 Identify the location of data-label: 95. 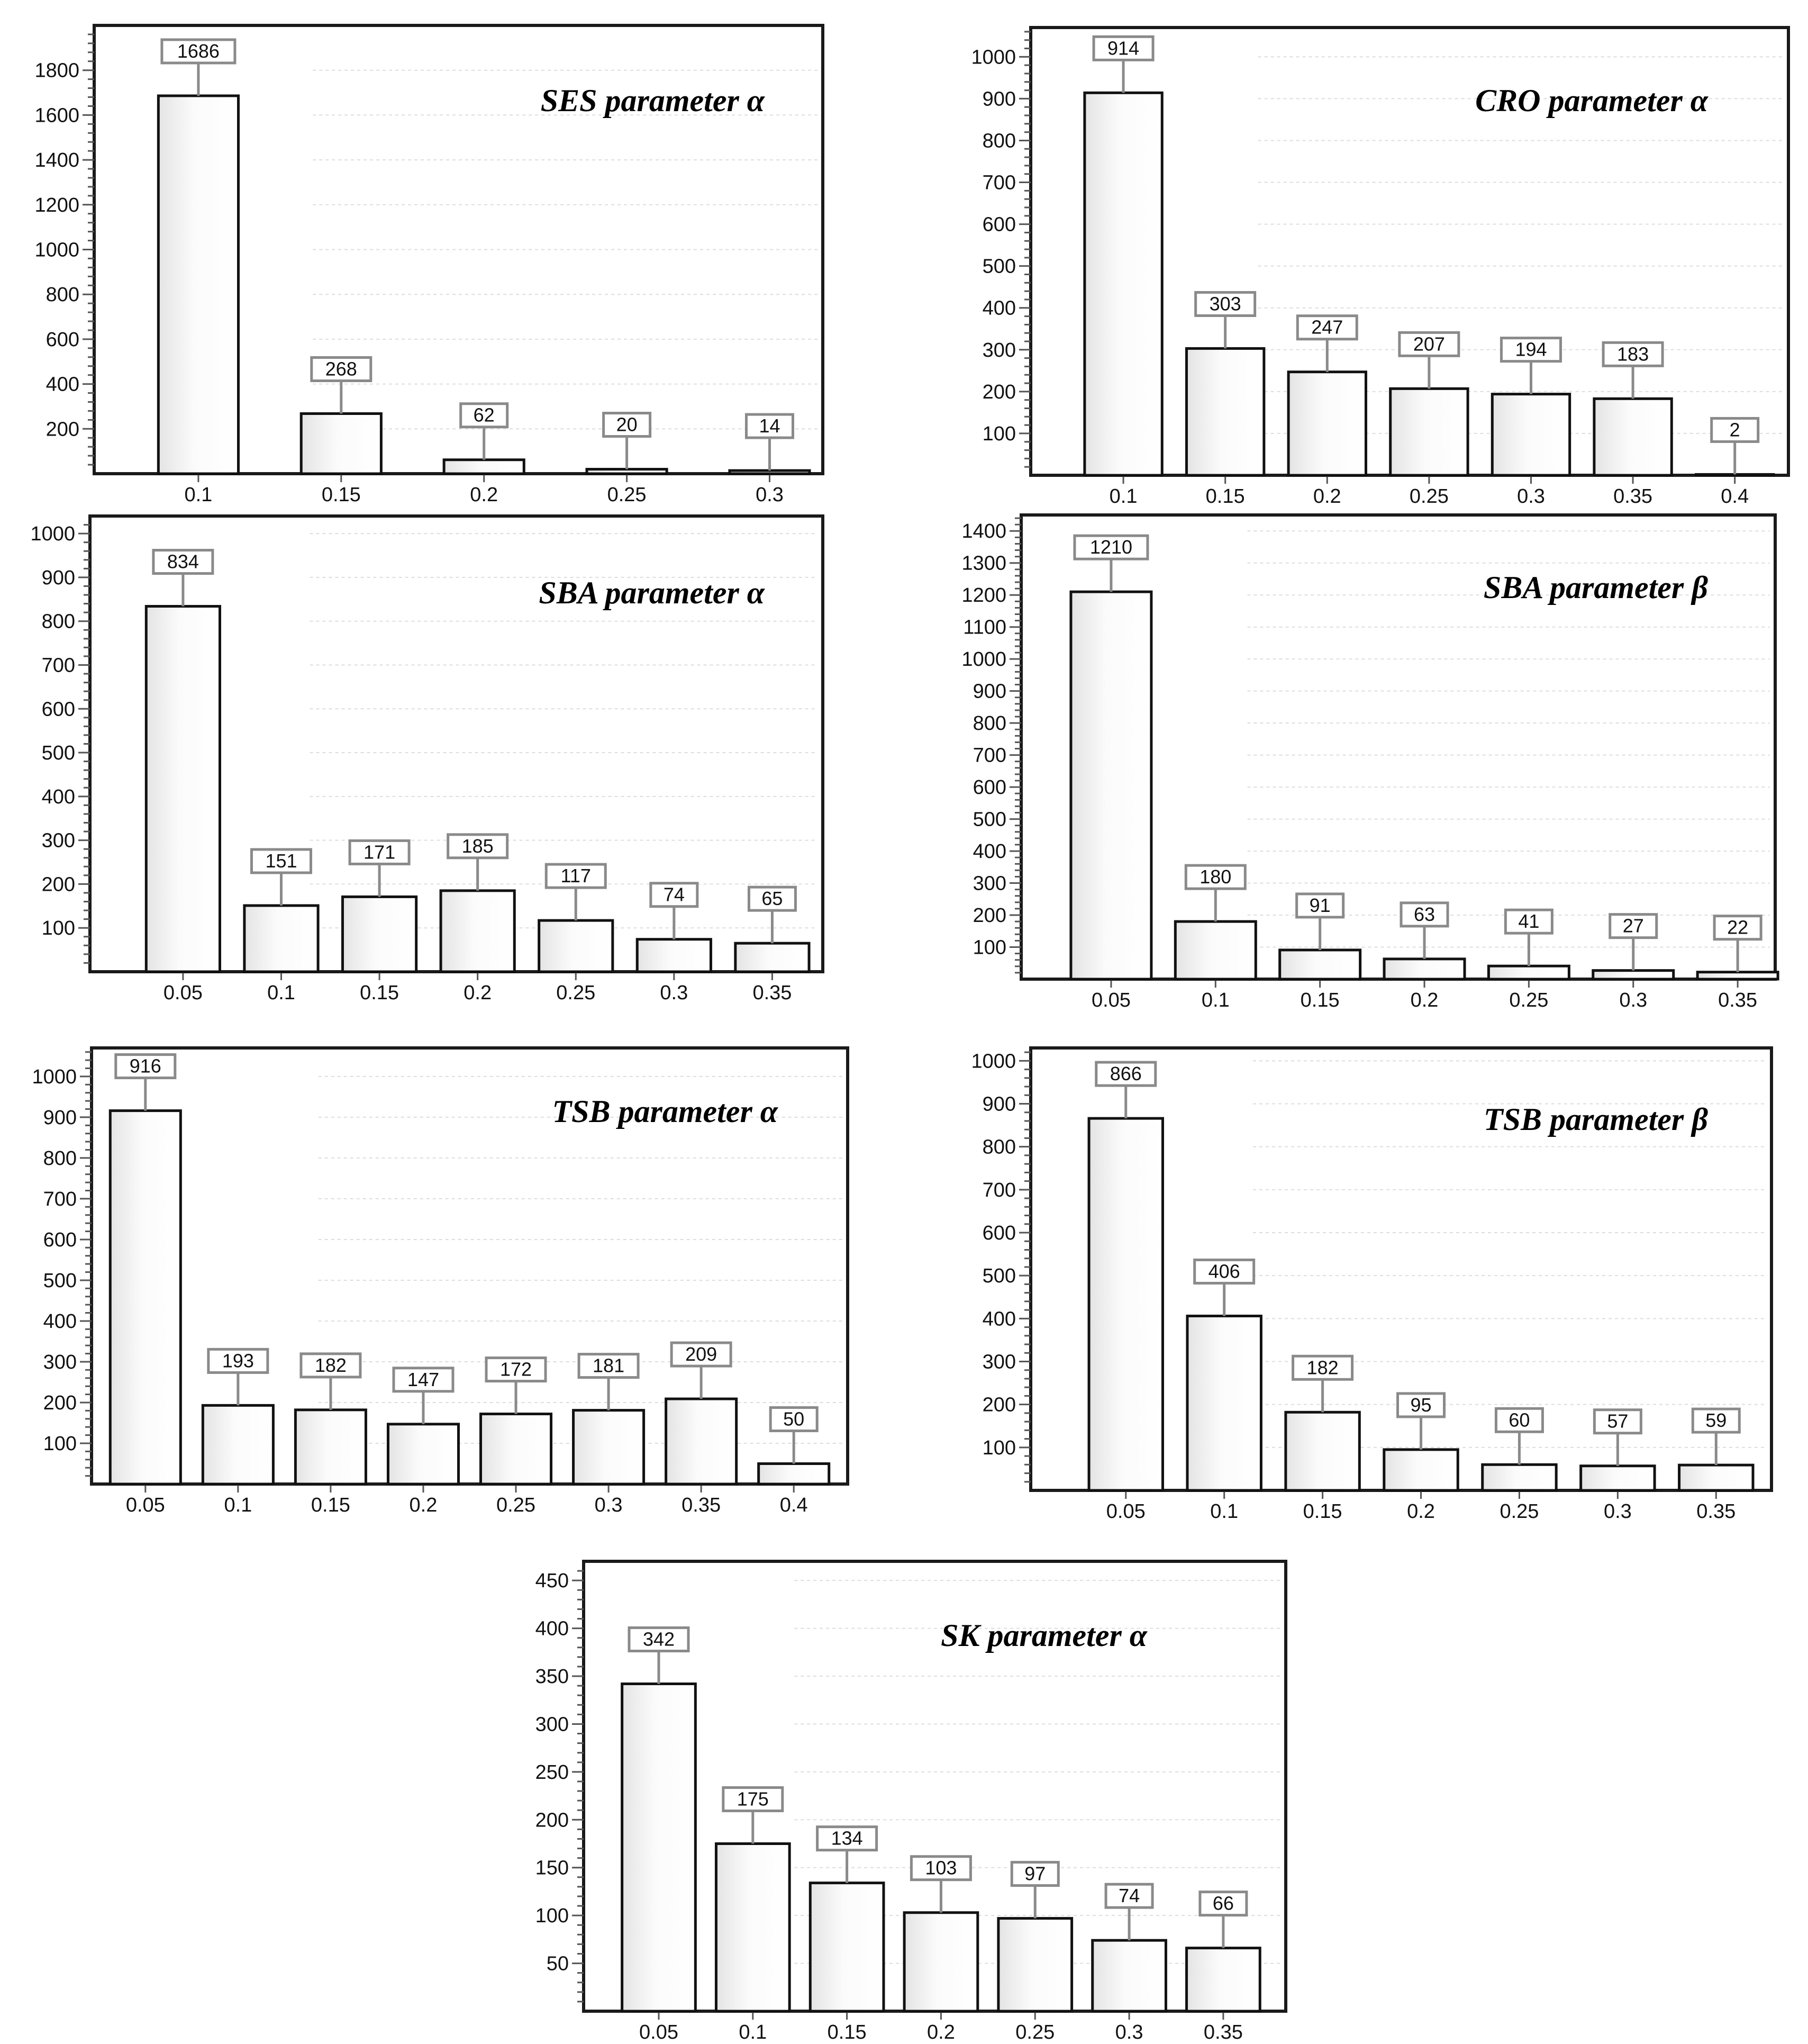
(1421, 1405).